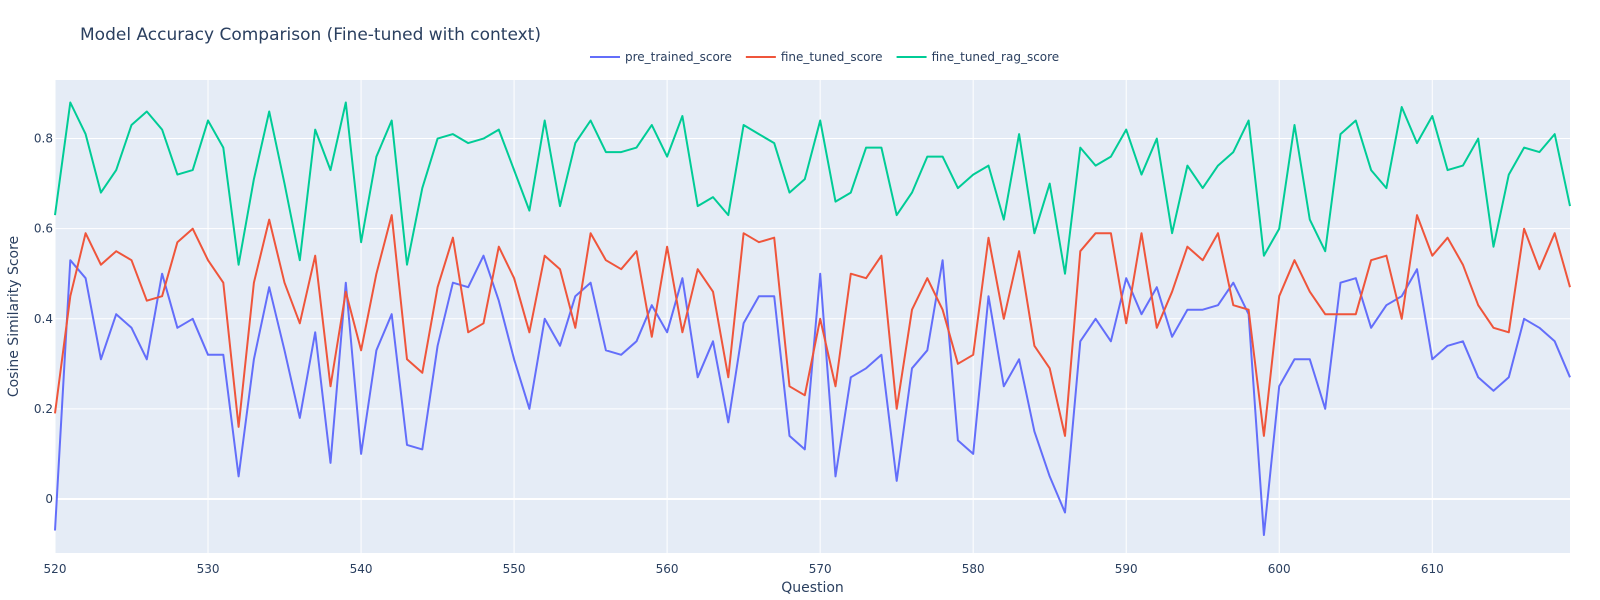  I want to click on y-tick-label: 0.8, so click(43, 139).